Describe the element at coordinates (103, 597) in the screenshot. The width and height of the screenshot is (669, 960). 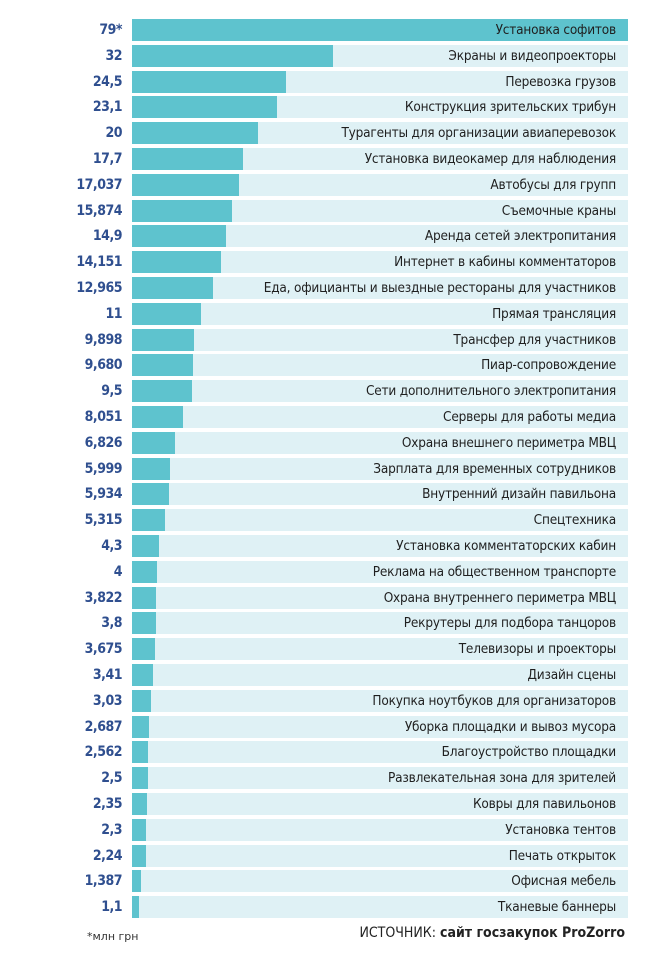
I see `bar-value-label: 3,822` at that location.